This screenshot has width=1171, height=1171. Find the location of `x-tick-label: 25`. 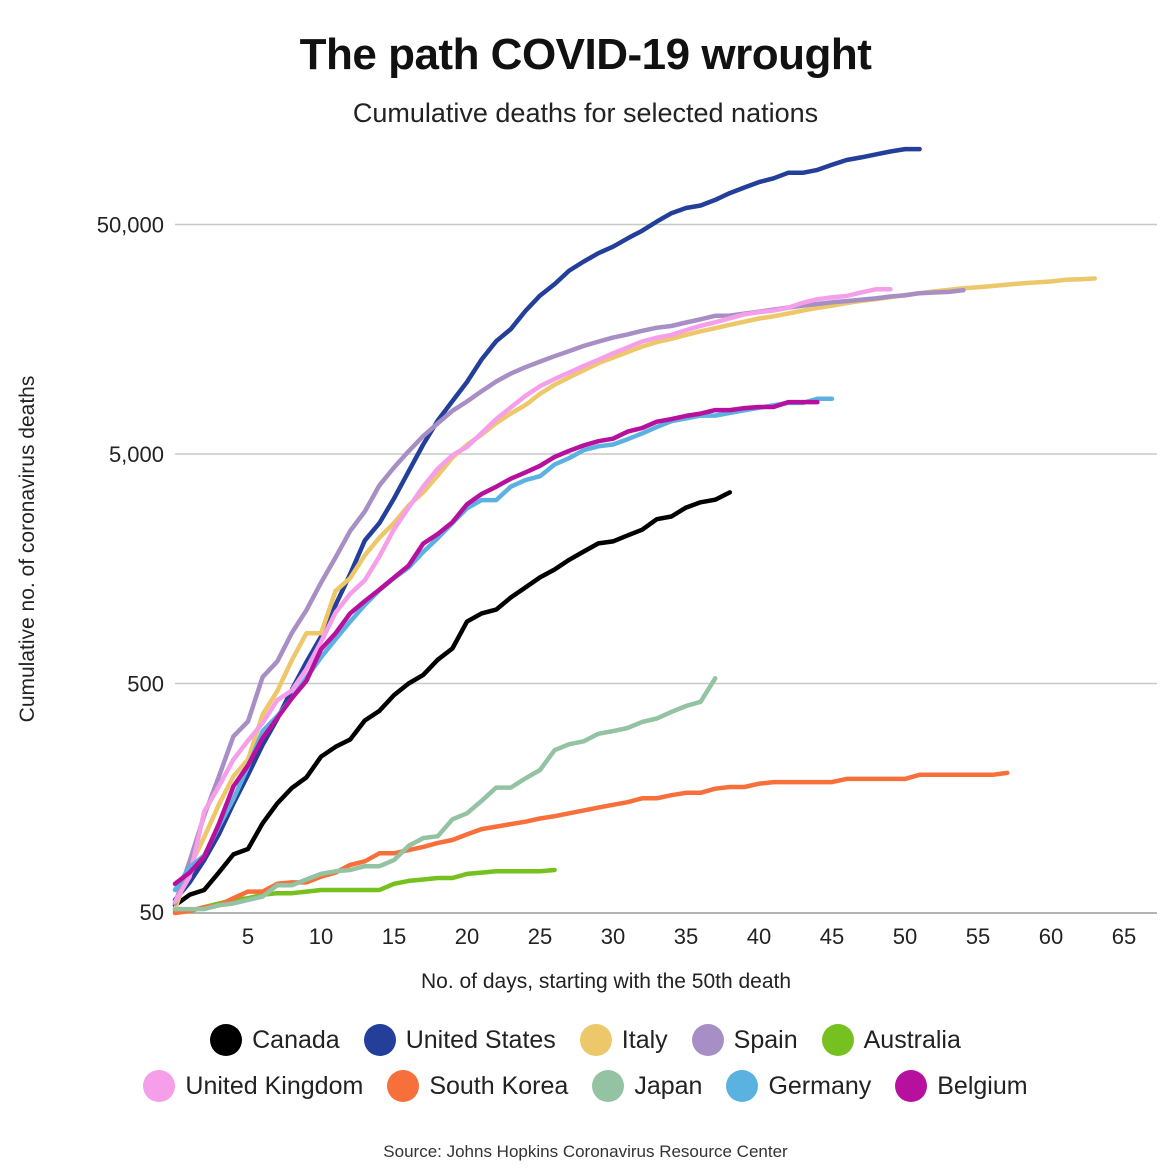

x-tick-label: 25 is located at coordinates (540, 936).